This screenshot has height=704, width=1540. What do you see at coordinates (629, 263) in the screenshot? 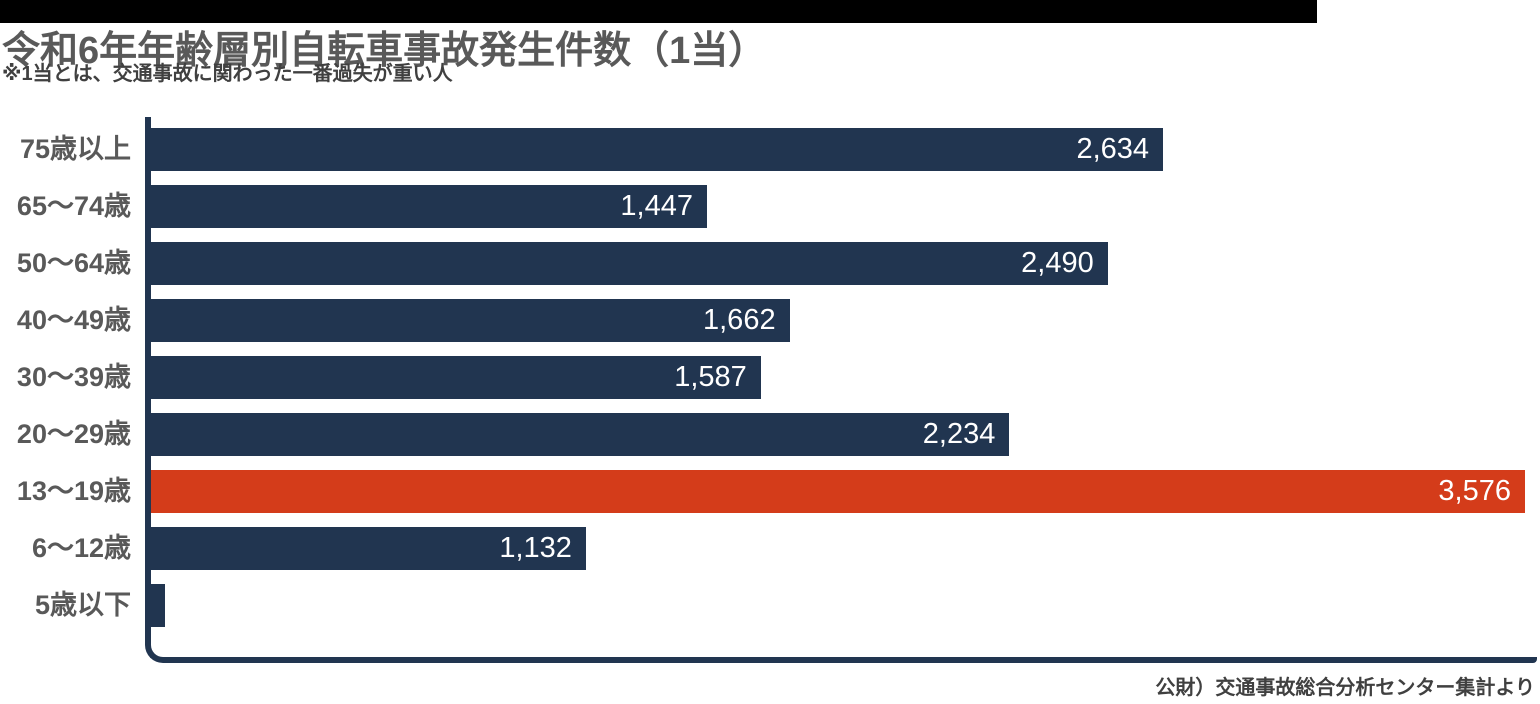
I see `bar: 2,490` at bounding box center [629, 263].